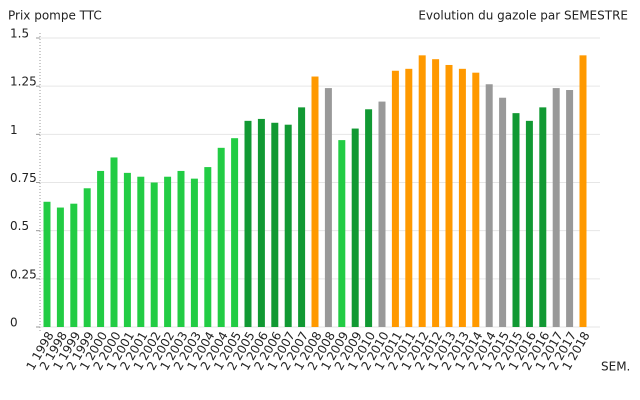  Describe the element at coordinates (615, 367) in the screenshot. I see `x-axis-label: SEM.` at that location.